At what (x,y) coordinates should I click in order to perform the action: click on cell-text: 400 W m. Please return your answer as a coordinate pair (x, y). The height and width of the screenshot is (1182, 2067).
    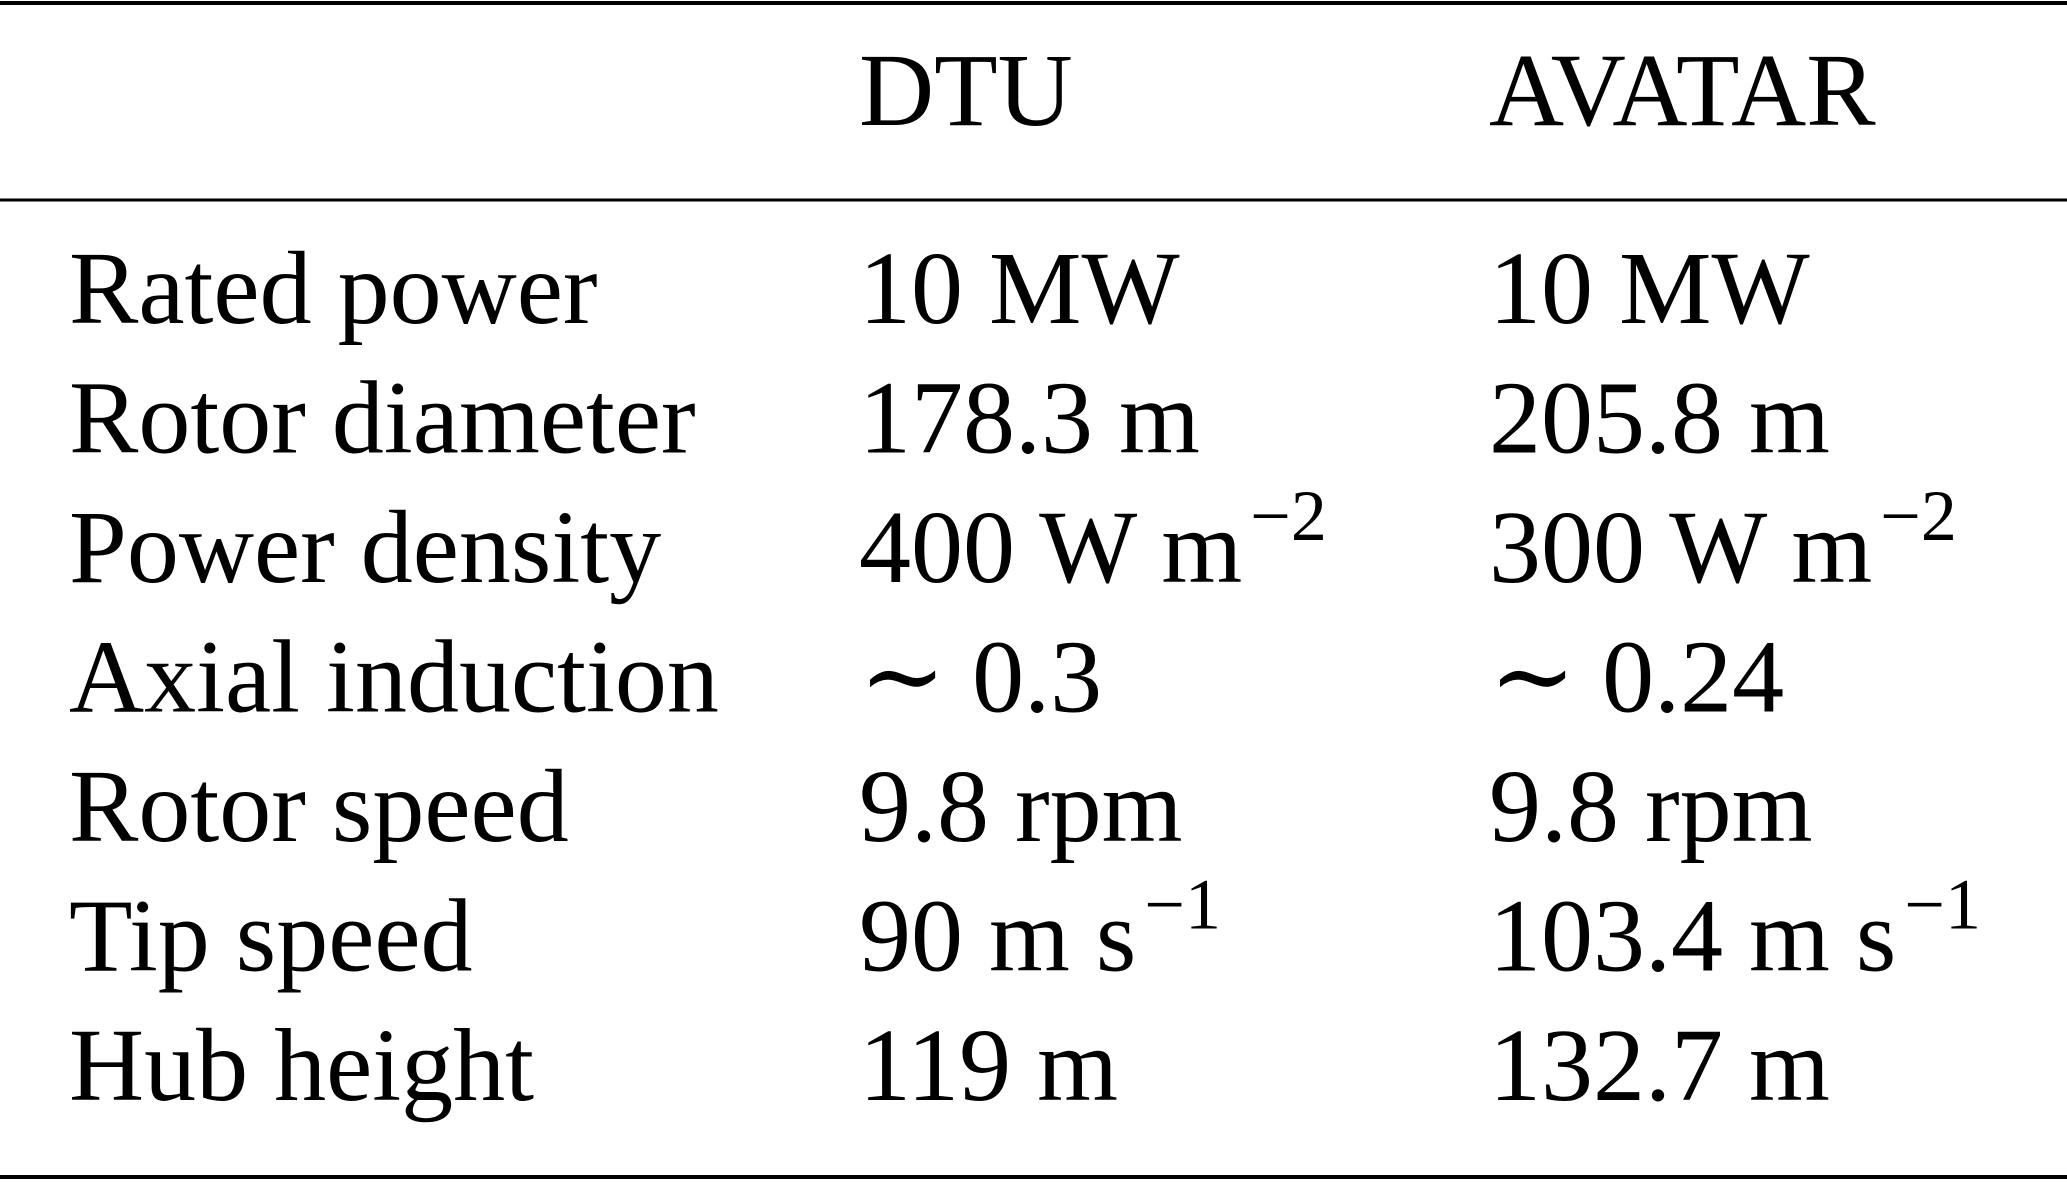
    Looking at the image, I should click on (1050, 547).